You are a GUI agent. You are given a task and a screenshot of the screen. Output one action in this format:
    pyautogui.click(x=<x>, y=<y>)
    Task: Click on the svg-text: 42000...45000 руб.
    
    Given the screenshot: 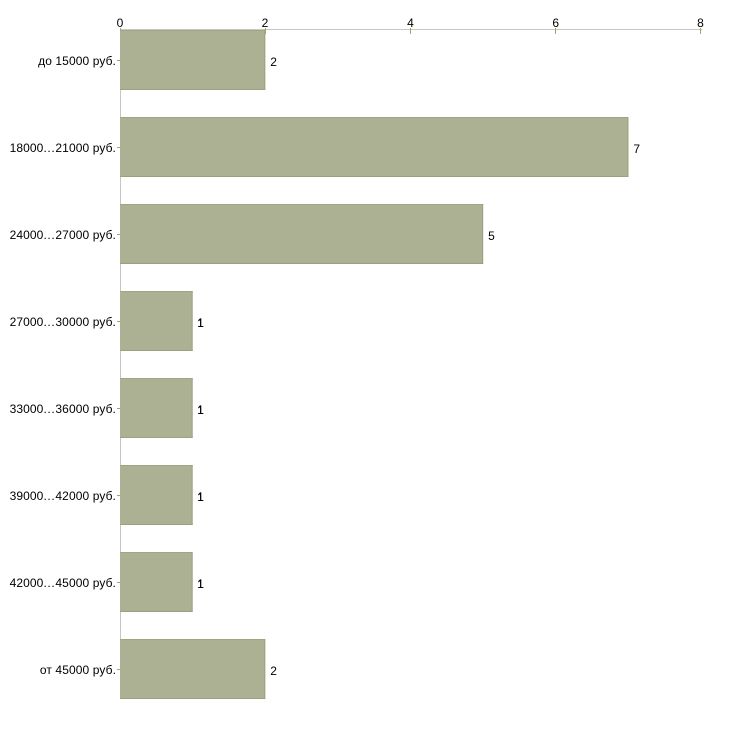 What is the action you would take?
    pyautogui.click(x=63, y=583)
    